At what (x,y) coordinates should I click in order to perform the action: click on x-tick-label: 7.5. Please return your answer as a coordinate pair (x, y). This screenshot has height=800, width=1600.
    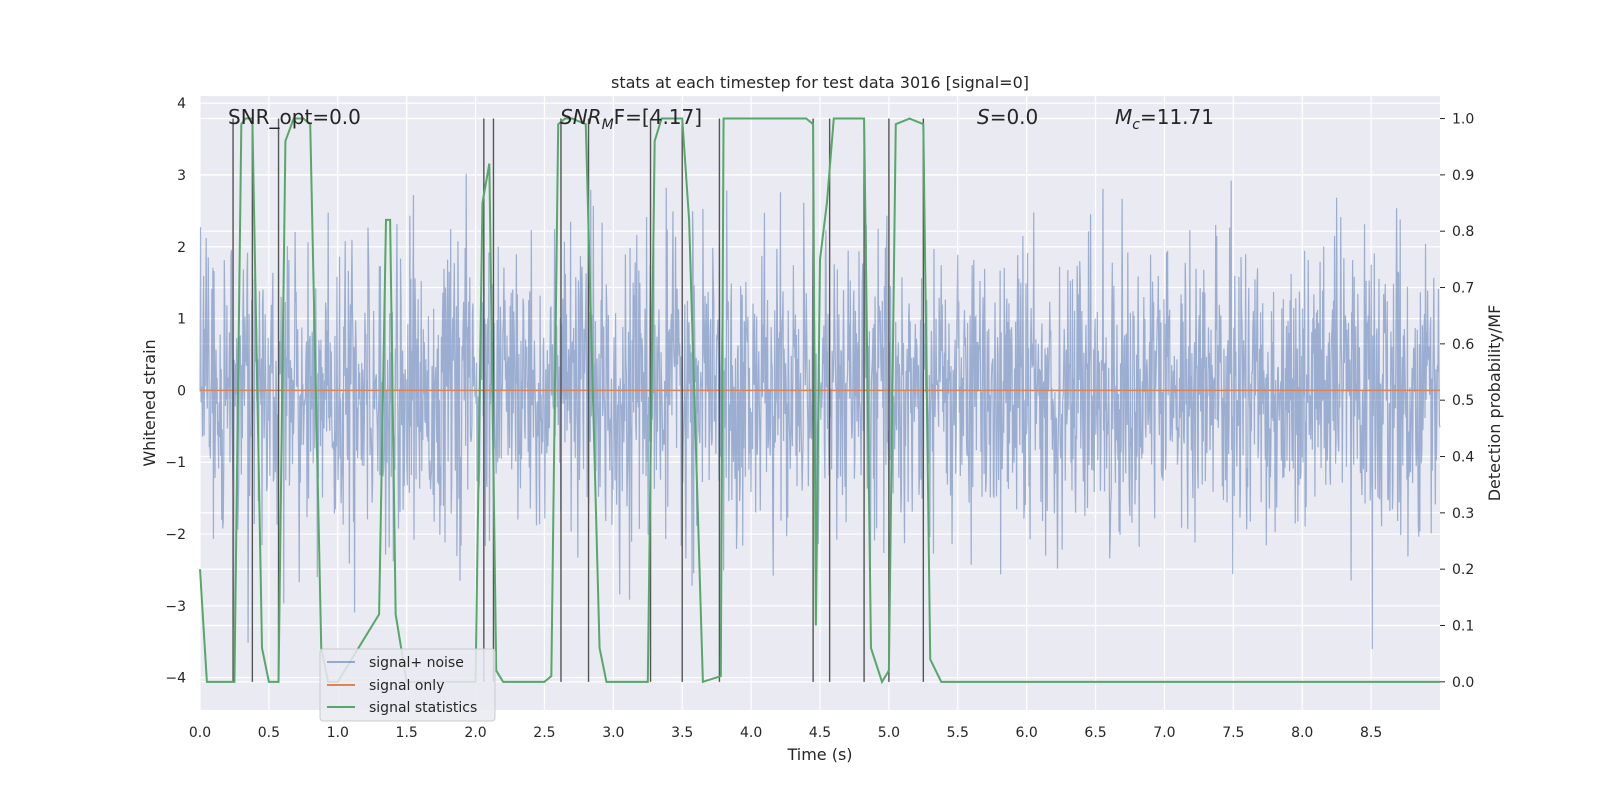
    Looking at the image, I should click on (1233, 733).